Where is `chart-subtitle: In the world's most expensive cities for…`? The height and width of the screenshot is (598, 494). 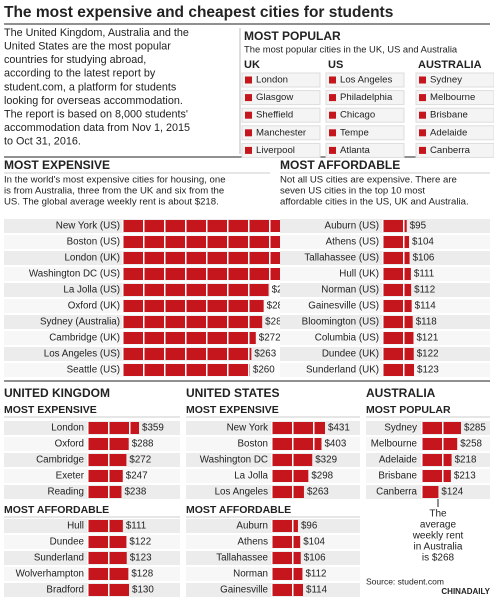
chart-subtitle: In the world's most expensive cities for… is located at coordinates (115, 180).